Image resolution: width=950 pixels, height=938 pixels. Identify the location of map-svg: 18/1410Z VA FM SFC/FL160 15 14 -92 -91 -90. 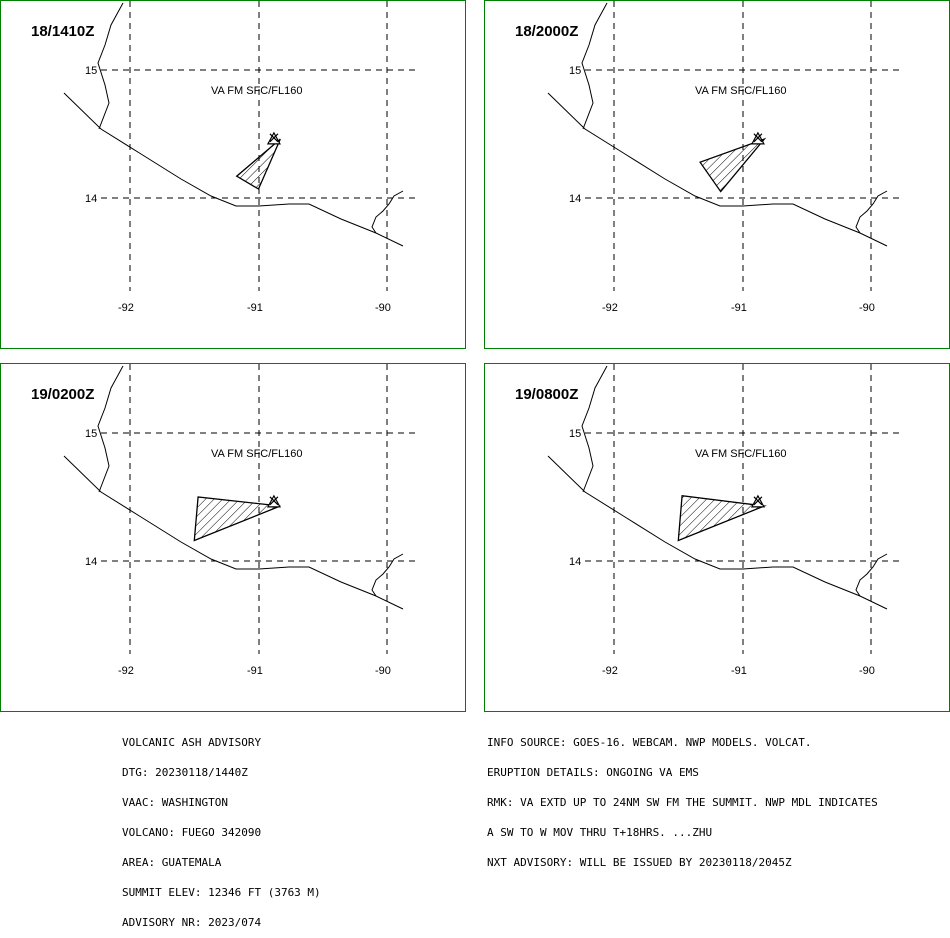
(225, 157).